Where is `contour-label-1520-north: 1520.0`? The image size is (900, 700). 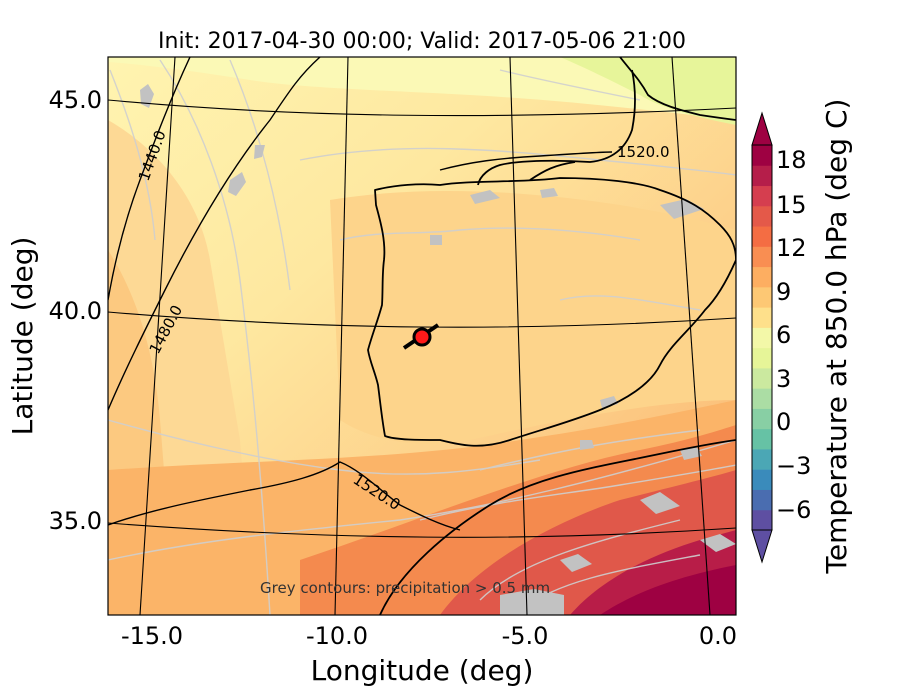 contour-label-1520-north: 1520.0 is located at coordinates (643, 152).